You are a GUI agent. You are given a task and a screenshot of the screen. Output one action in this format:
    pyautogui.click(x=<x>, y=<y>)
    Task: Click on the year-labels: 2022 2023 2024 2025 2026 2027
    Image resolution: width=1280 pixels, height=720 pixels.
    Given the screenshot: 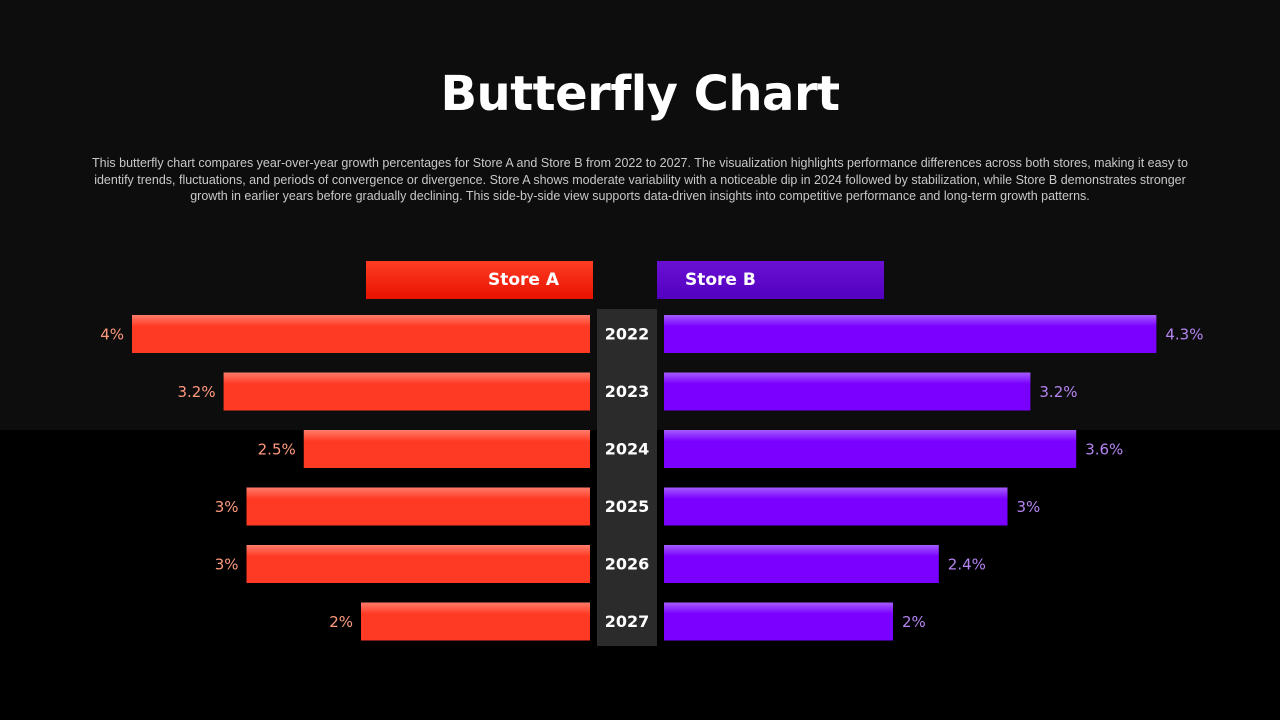 What is the action you would take?
    pyautogui.click(x=627, y=478)
    